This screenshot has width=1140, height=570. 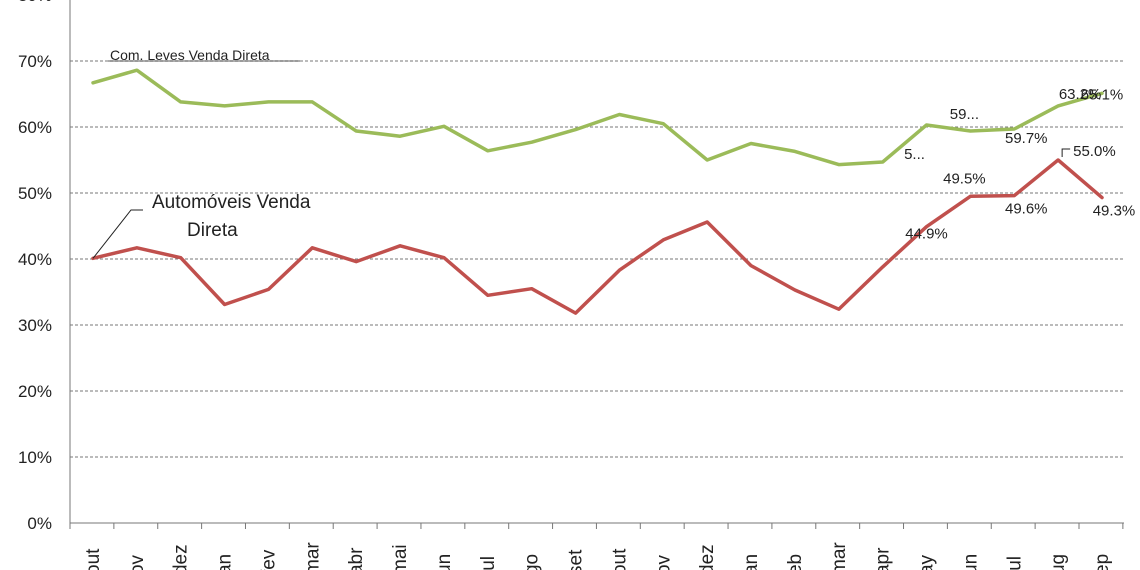 What do you see at coordinates (883, 558) in the screenshot?
I see `x-tick-label: apr` at bounding box center [883, 558].